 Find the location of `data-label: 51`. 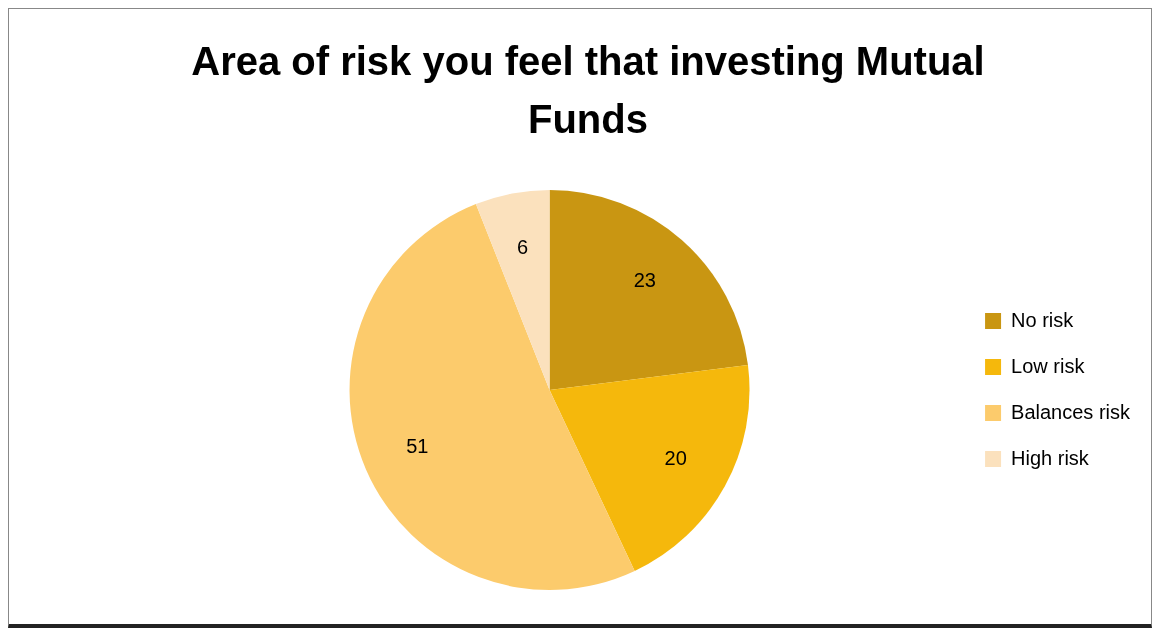

data-label: 51 is located at coordinates (417, 445).